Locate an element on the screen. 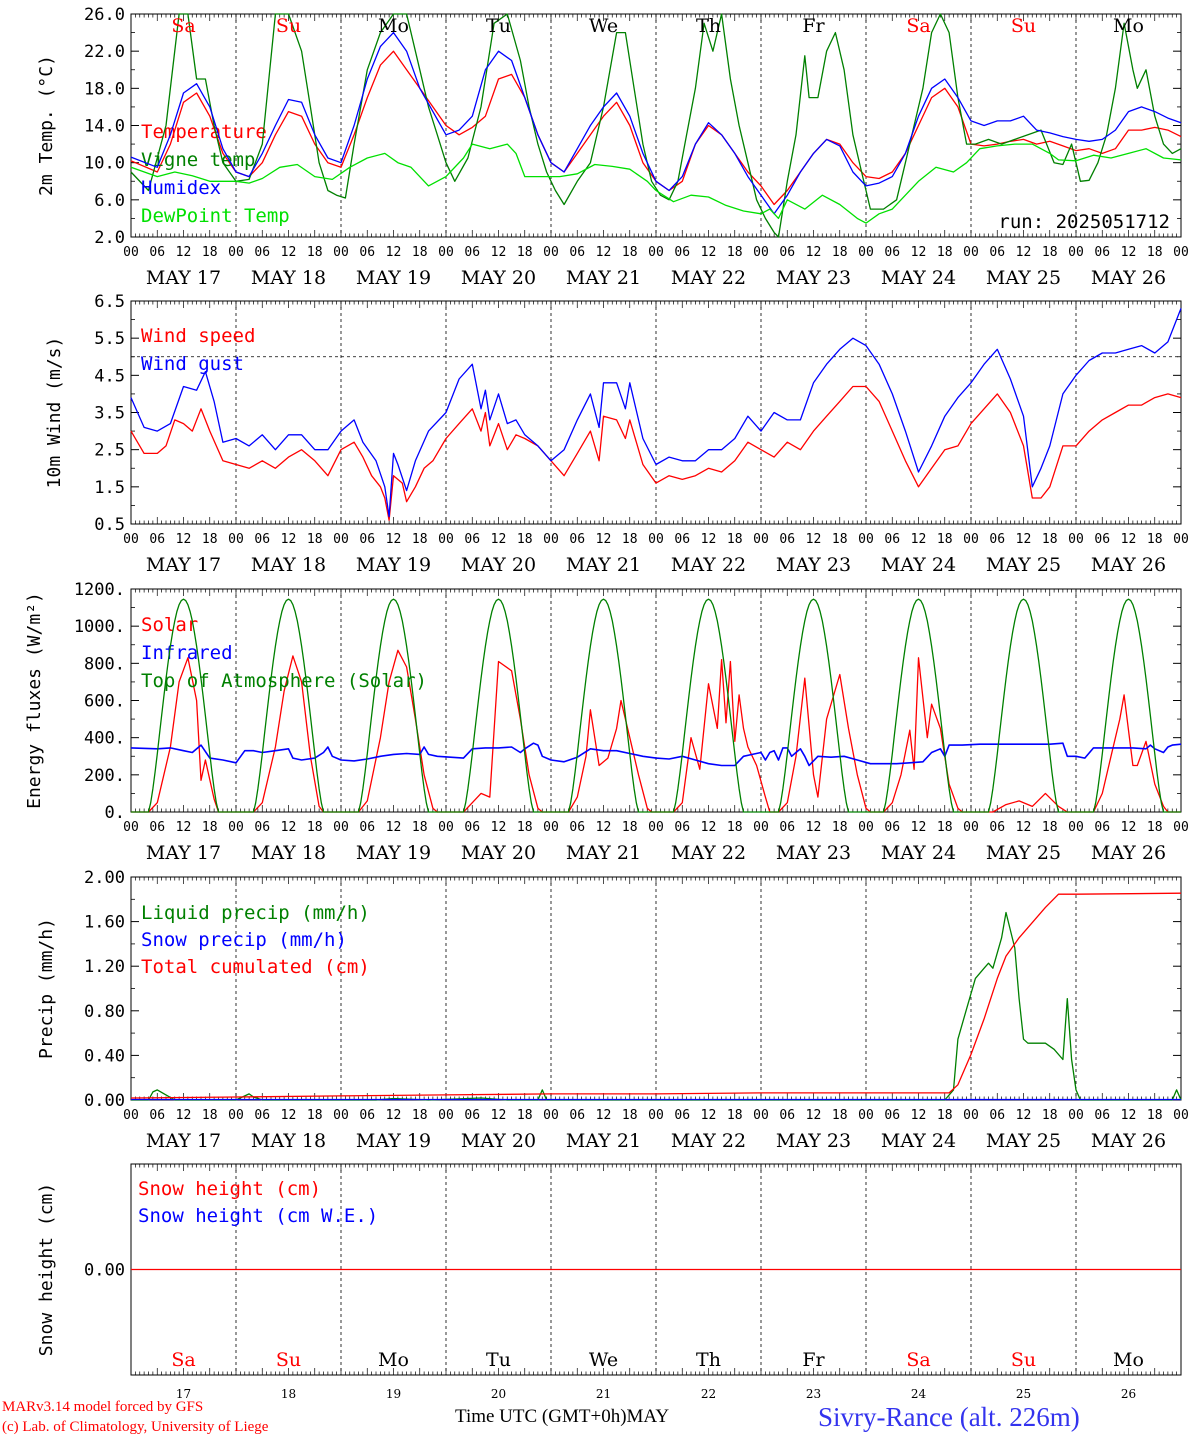 Image resolution: width=1194 pixels, height=1440 pixels. day-number-label: 23 is located at coordinates (813, 1394).